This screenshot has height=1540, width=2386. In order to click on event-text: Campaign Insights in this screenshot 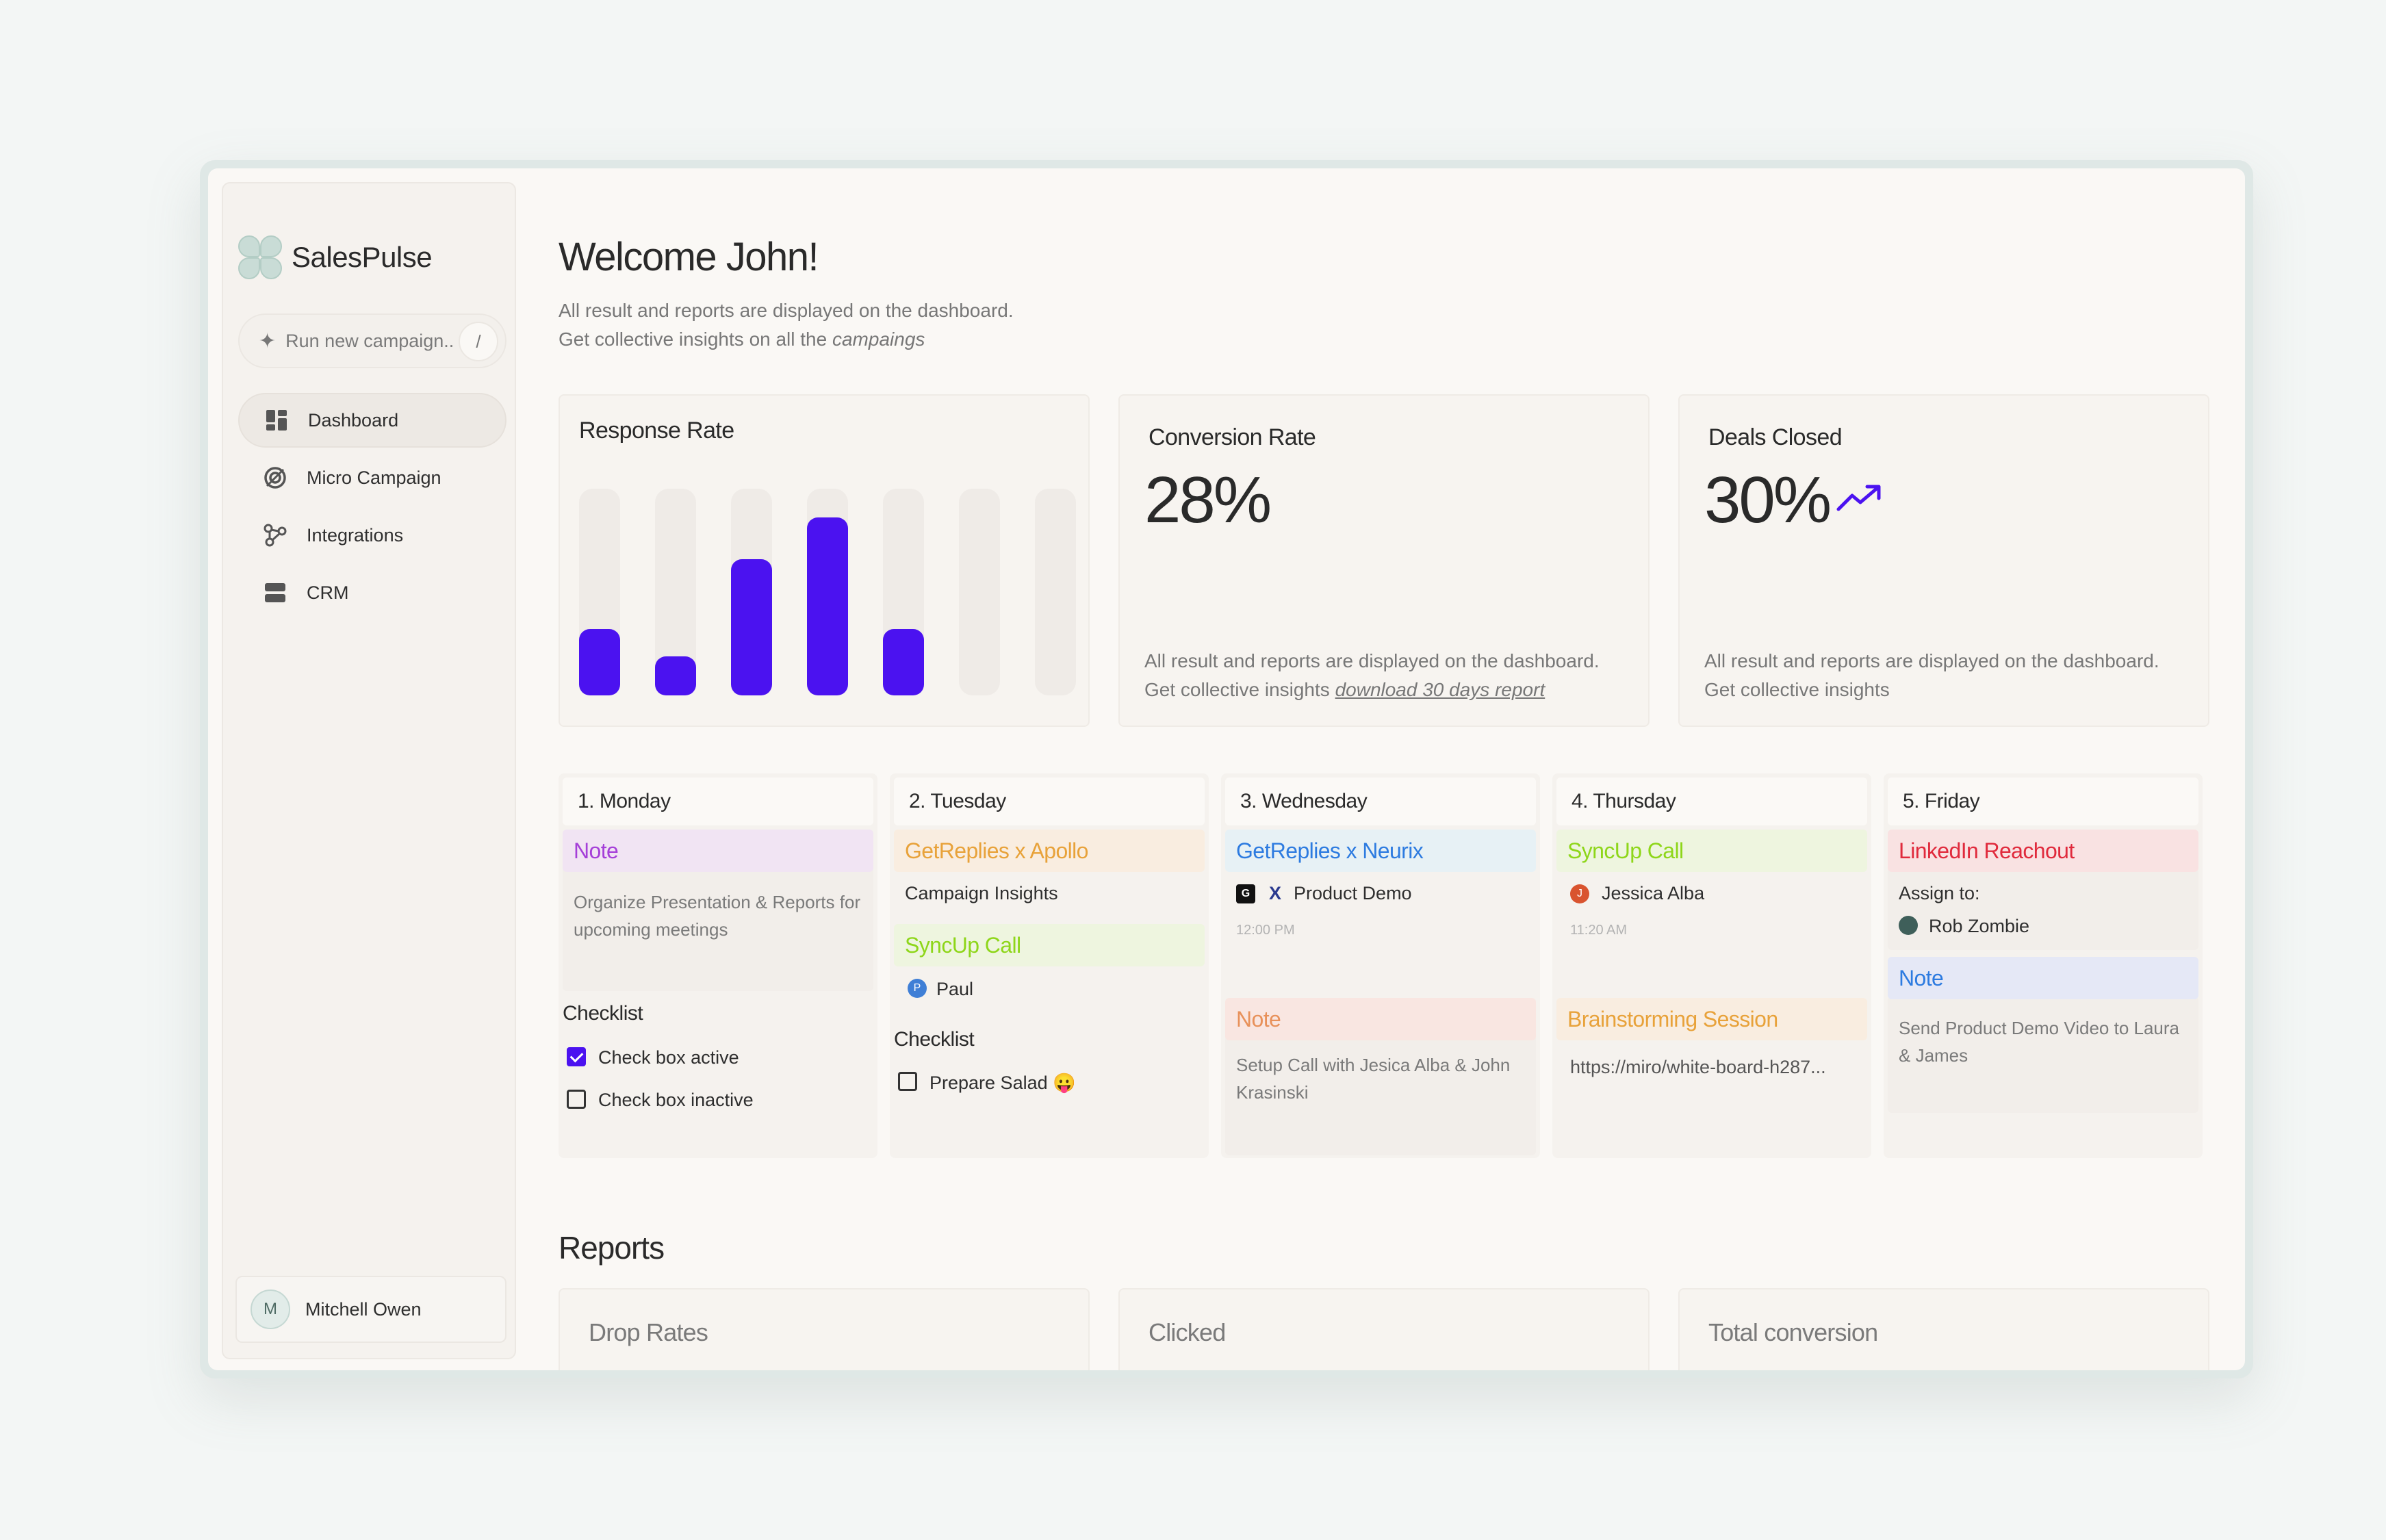, I will do `click(981, 893)`.